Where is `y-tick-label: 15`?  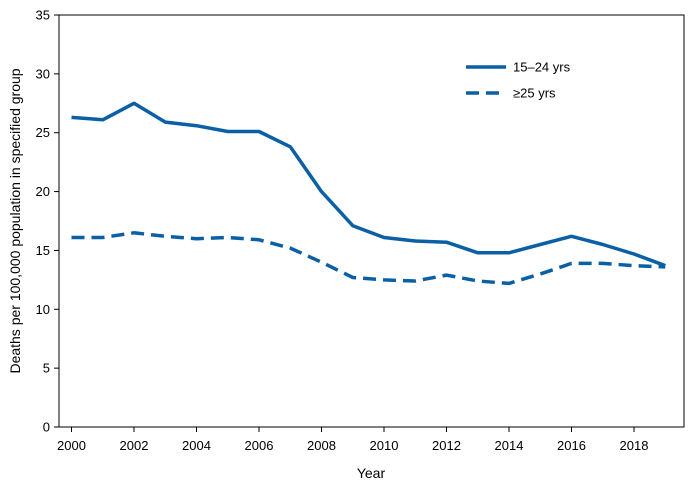 y-tick-label: 15 is located at coordinates (43, 250).